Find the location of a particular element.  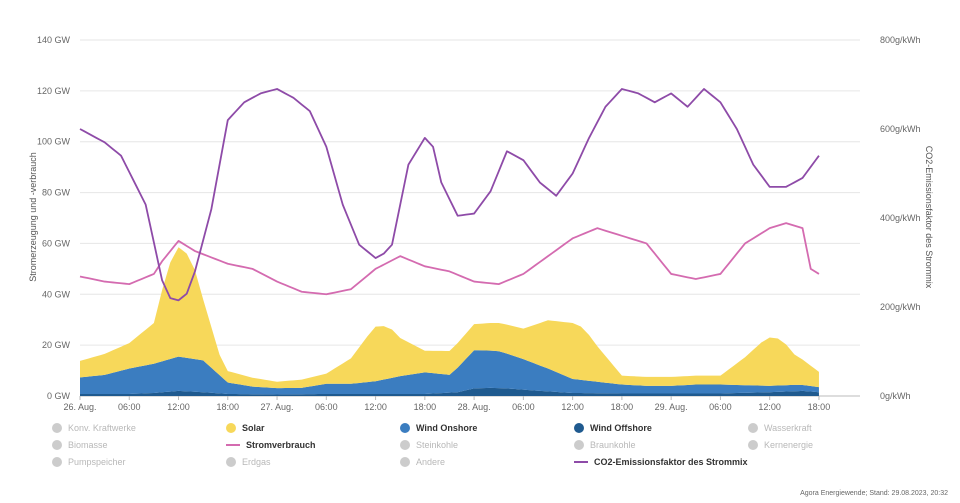

legend-item-co2-emissionsfaktor-des-strommix: CO2-Emissionsfaktor des Strommix is located at coordinates (661, 462).